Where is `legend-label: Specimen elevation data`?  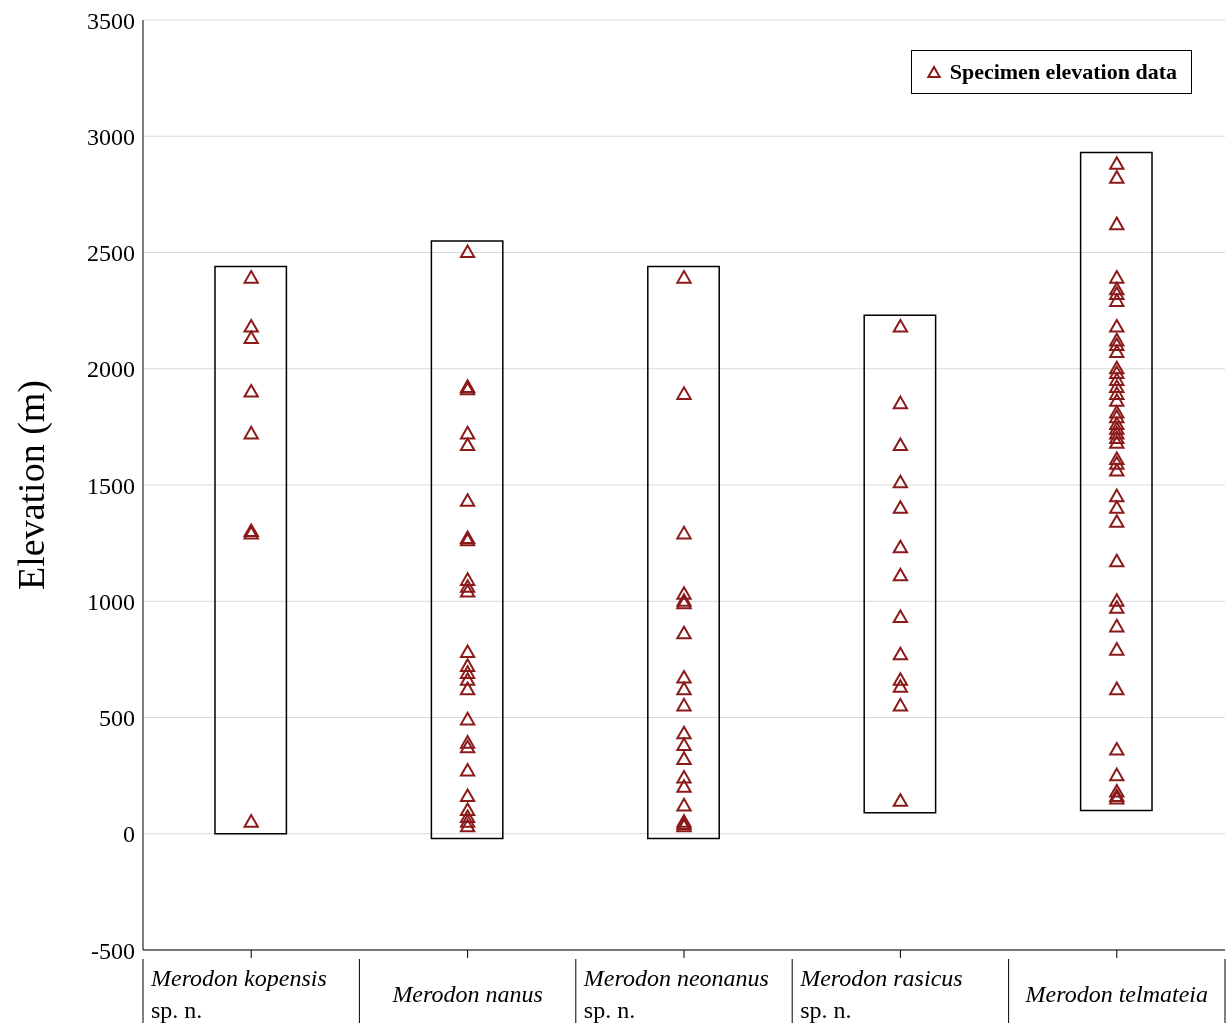
legend-label: Specimen elevation data is located at coordinates (1063, 72).